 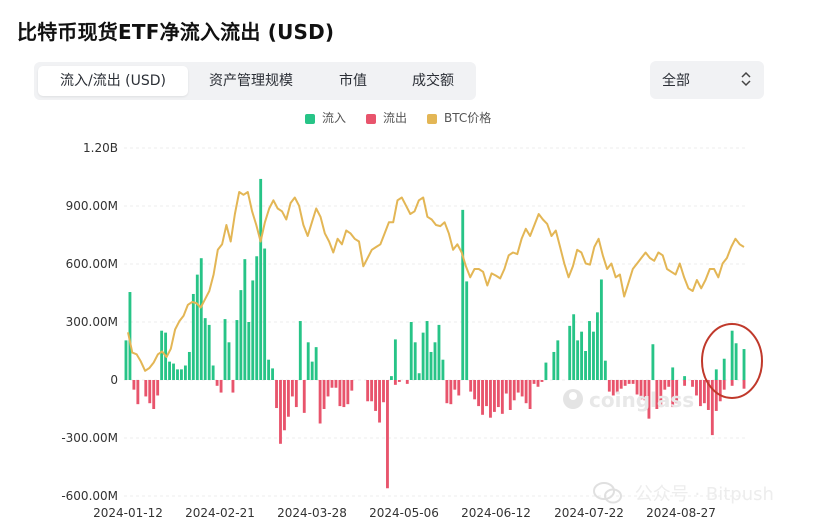 I want to click on x-tick-label: 2024-02-21, so click(x=220, y=513).